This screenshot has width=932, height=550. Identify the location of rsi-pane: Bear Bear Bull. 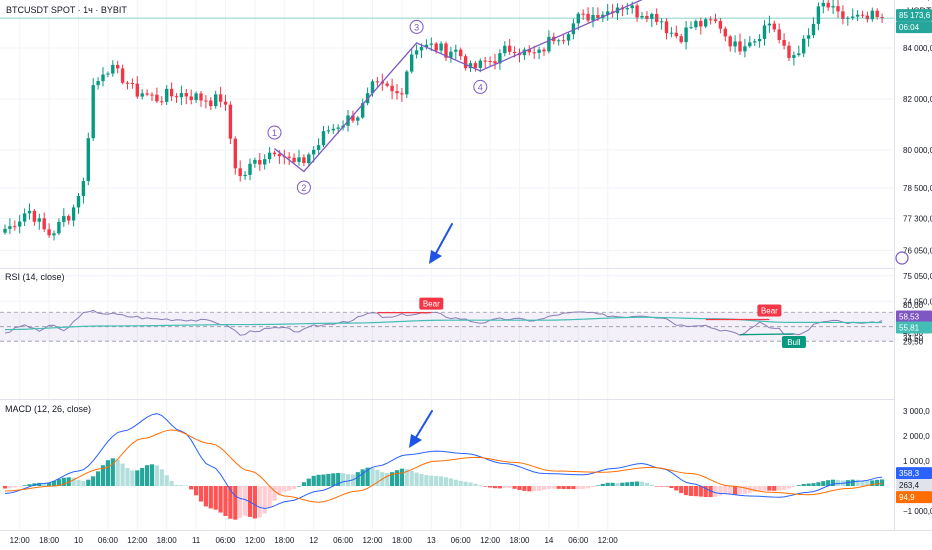
(447, 322).